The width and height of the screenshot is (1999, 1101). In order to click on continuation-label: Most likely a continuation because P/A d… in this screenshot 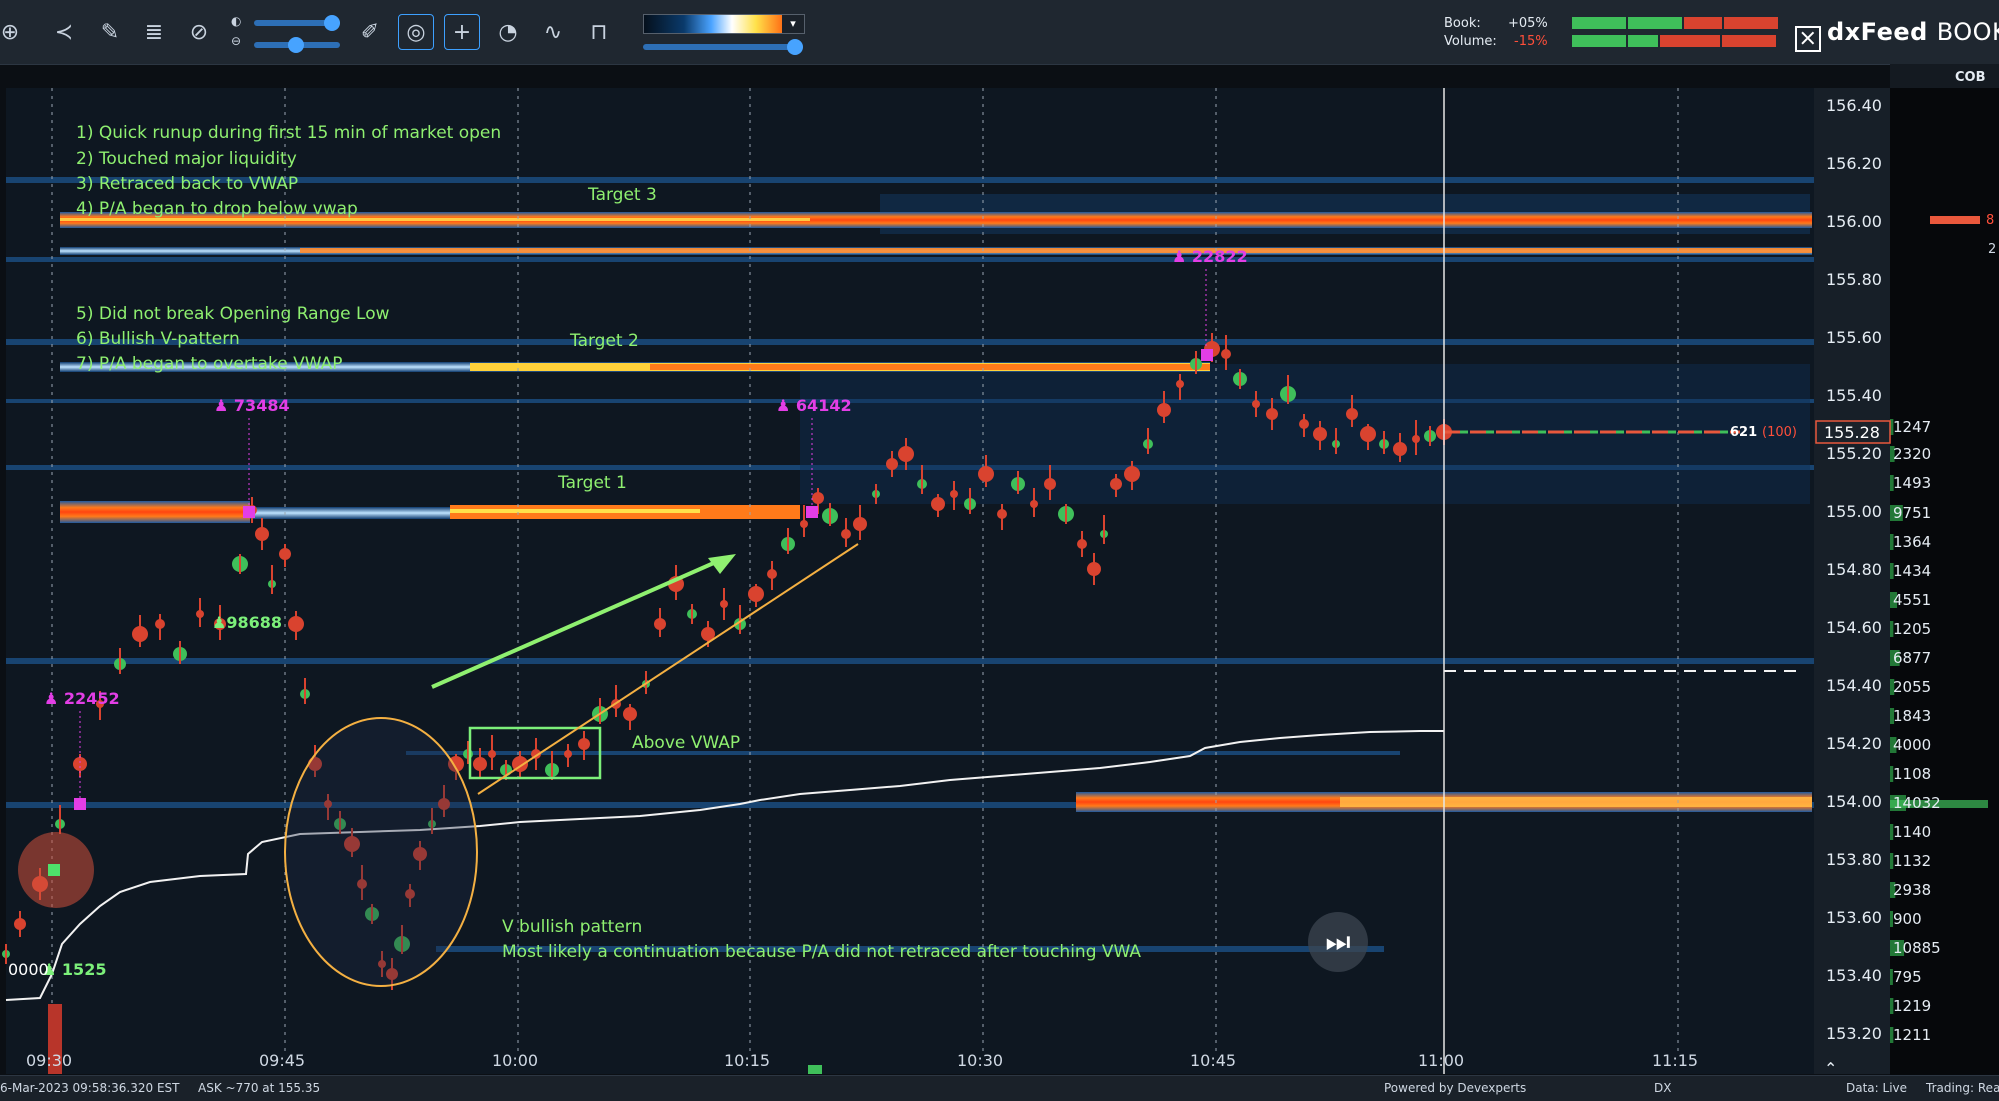, I will do `click(821, 952)`.